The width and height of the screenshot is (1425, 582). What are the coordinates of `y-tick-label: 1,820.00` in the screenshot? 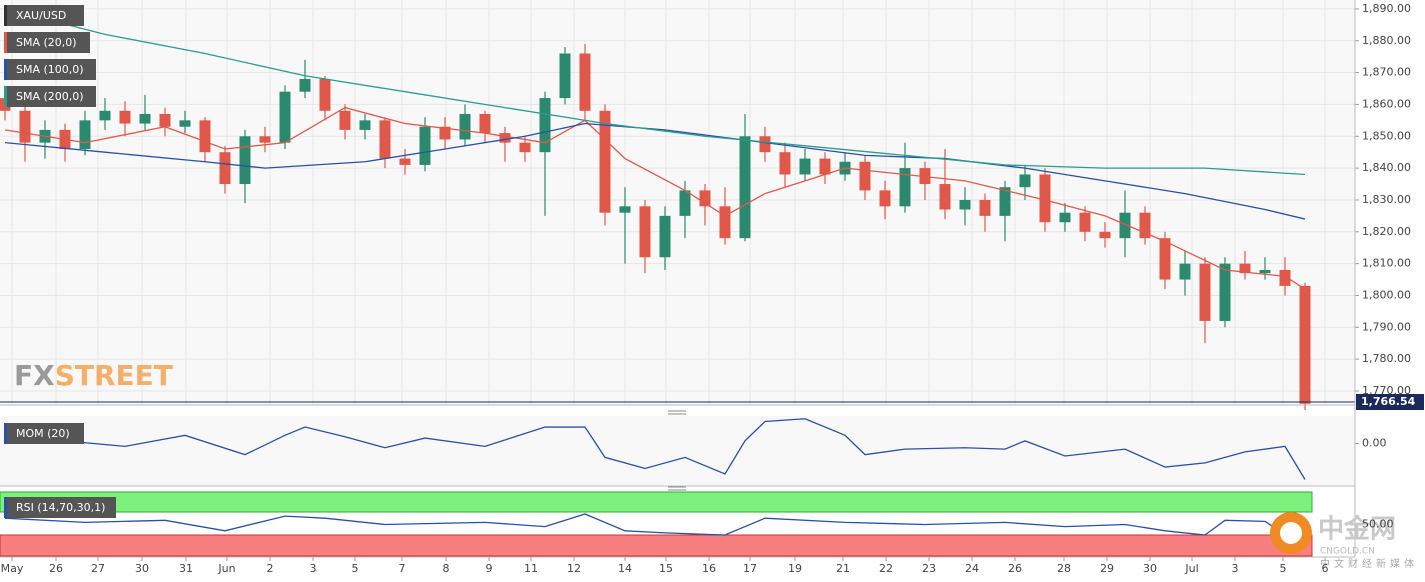 It's located at (1386, 231).